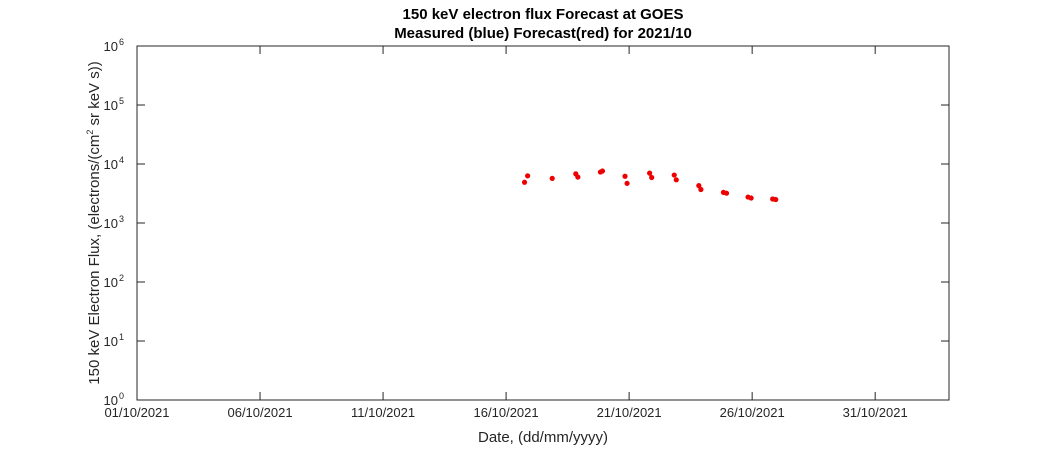 The height and width of the screenshot is (450, 1050). What do you see at coordinates (543, 14) in the screenshot?
I see `chart-title: 150 keV electron flux Forecast at GOES` at bounding box center [543, 14].